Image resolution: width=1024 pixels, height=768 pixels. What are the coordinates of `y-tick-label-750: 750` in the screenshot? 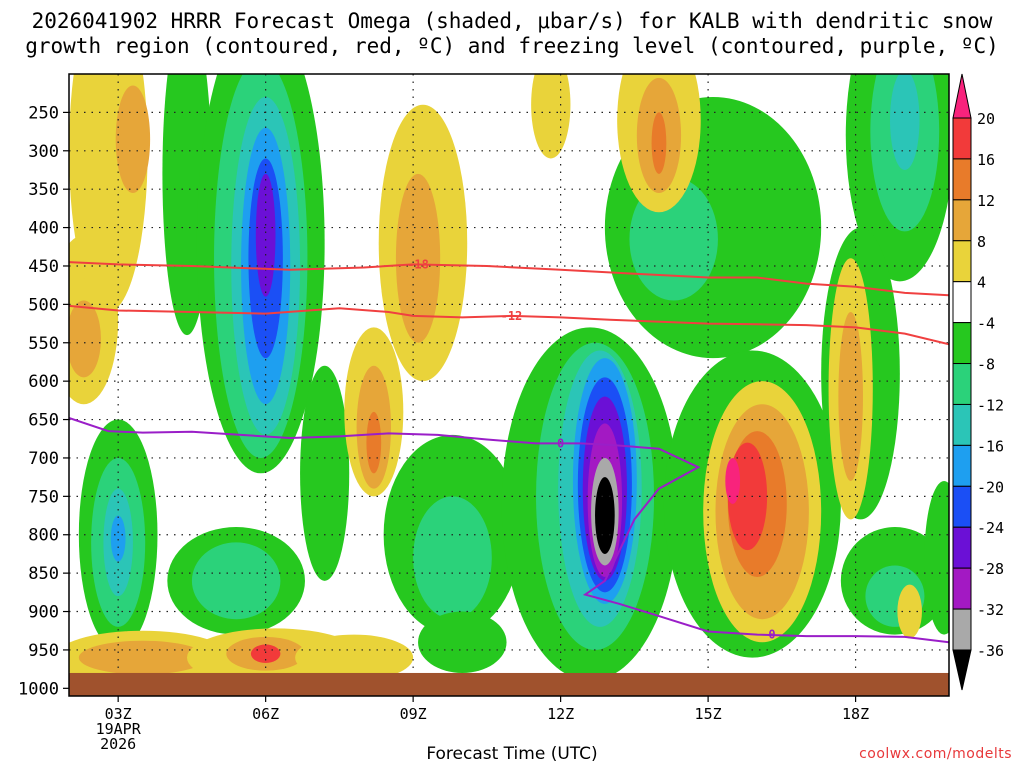 It's located at (43, 497).